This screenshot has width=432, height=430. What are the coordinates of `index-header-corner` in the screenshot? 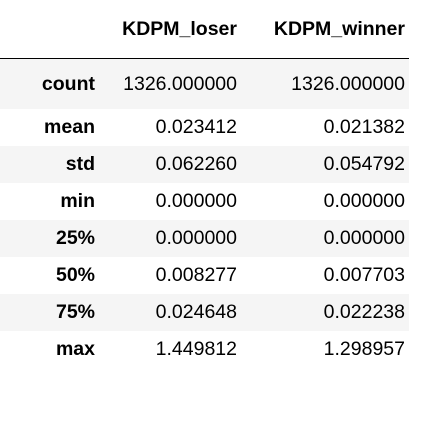 It's located at (49, 29).